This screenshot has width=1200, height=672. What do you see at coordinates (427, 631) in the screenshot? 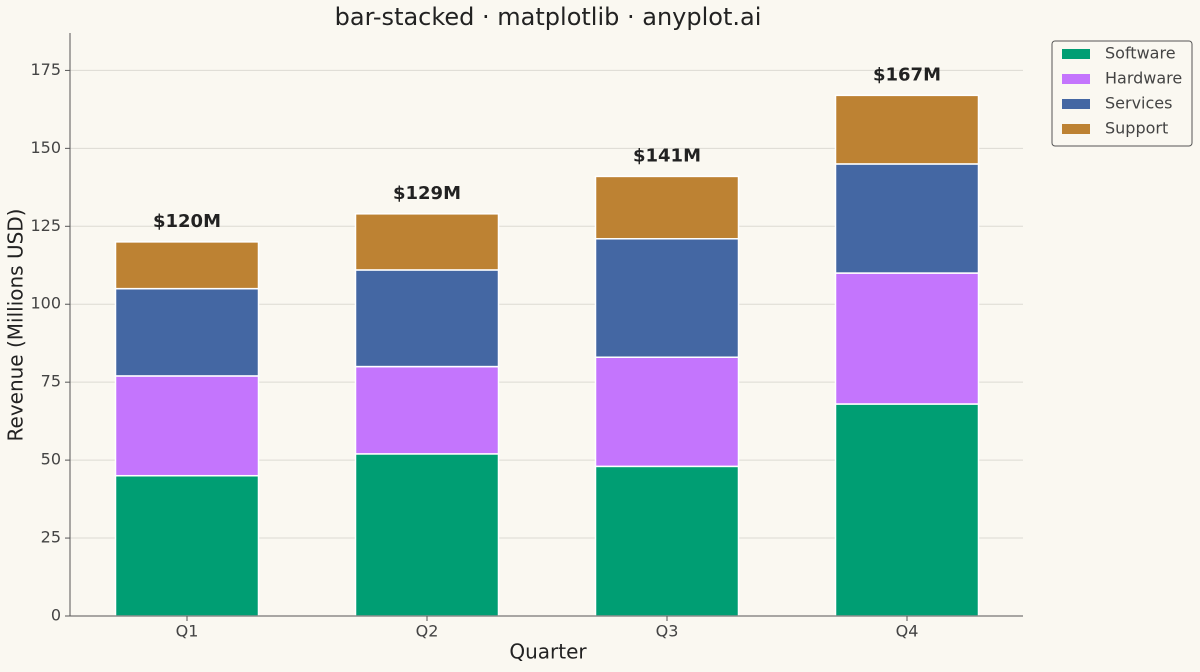
I see `x-tick-label: Q2` at bounding box center [427, 631].